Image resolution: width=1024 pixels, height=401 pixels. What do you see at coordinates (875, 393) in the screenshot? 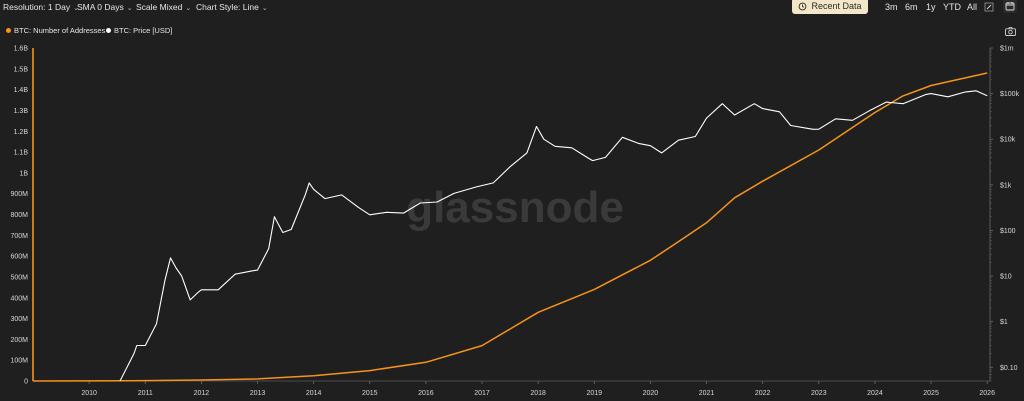
I see `x-tick-label: 2024` at bounding box center [875, 393].